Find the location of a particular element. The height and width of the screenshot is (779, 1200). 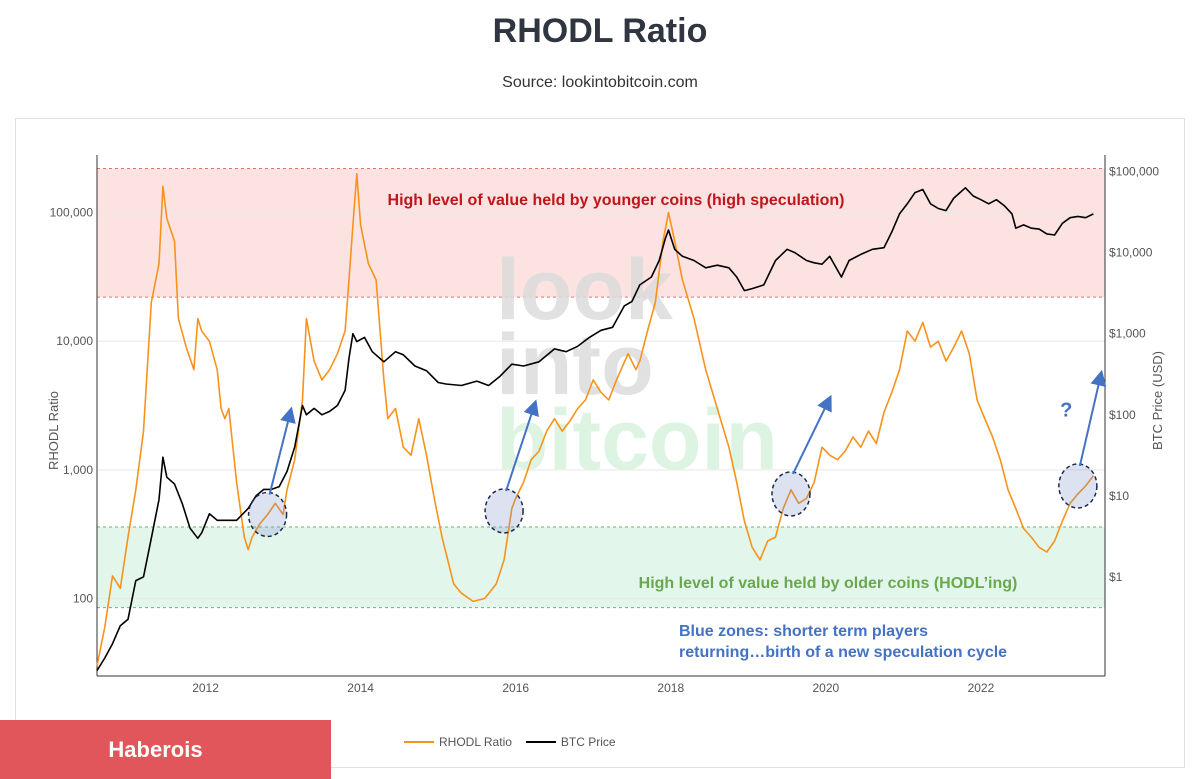

legend-item-rhodl: RHODL Ratio is located at coordinates (458, 742).